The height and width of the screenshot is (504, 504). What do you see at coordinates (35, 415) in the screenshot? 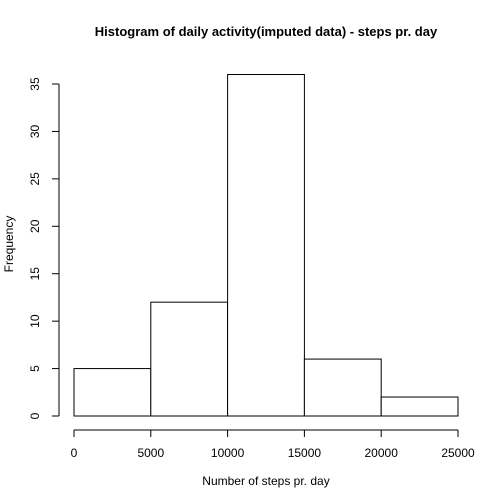
I see `y-tick-label: 0` at bounding box center [35, 415].